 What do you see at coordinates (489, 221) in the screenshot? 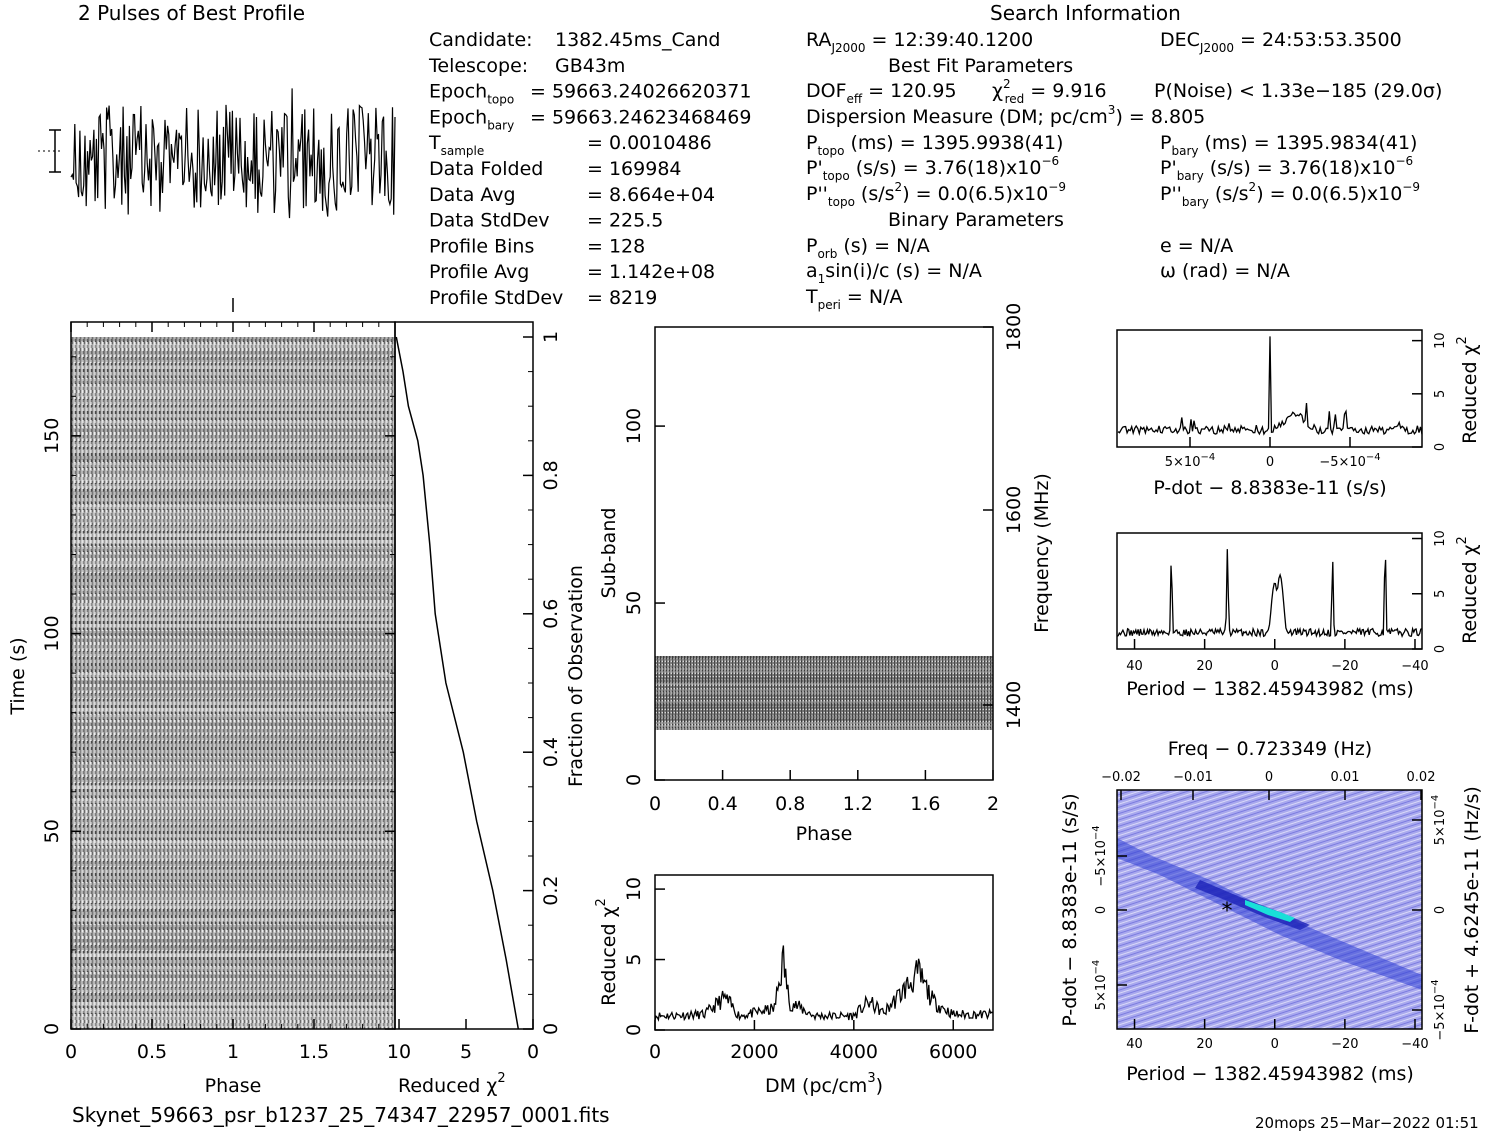
I see `info-row: Data StdDev` at bounding box center [489, 221].